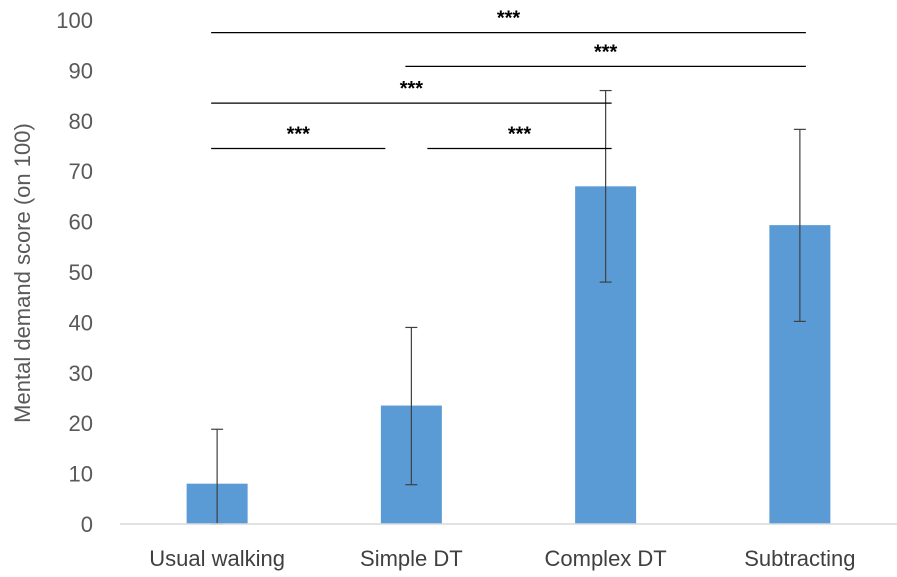 This screenshot has width=897, height=577. What do you see at coordinates (799, 558) in the screenshot?
I see `x-tick-label: Subtracting` at bounding box center [799, 558].